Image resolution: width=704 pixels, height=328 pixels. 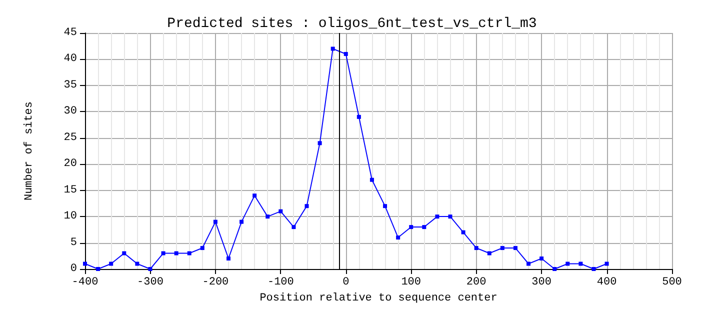 What do you see at coordinates (30, 151) in the screenshot?
I see `y-axis-title: Number of sites` at bounding box center [30, 151].